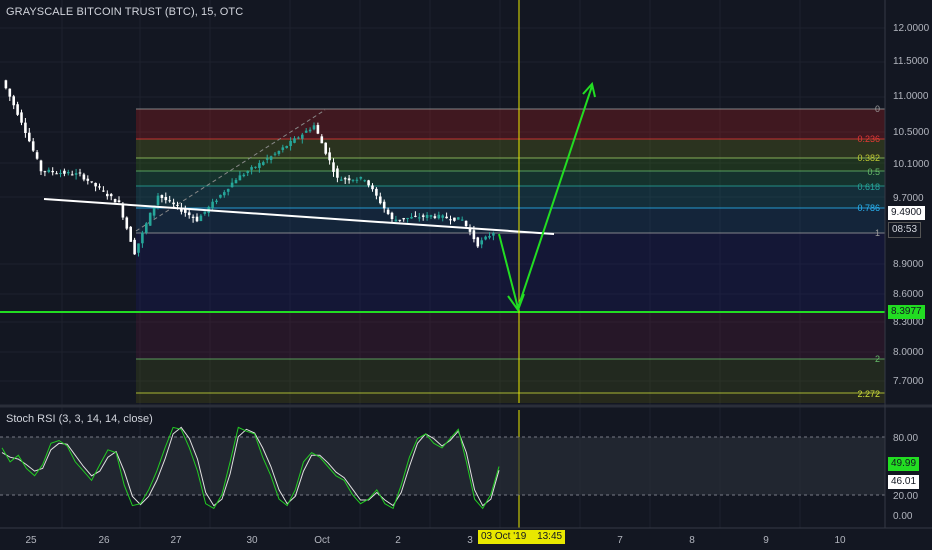  Describe the element at coordinates (252, 540) in the screenshot. I see `time-tick: 30` at that location.